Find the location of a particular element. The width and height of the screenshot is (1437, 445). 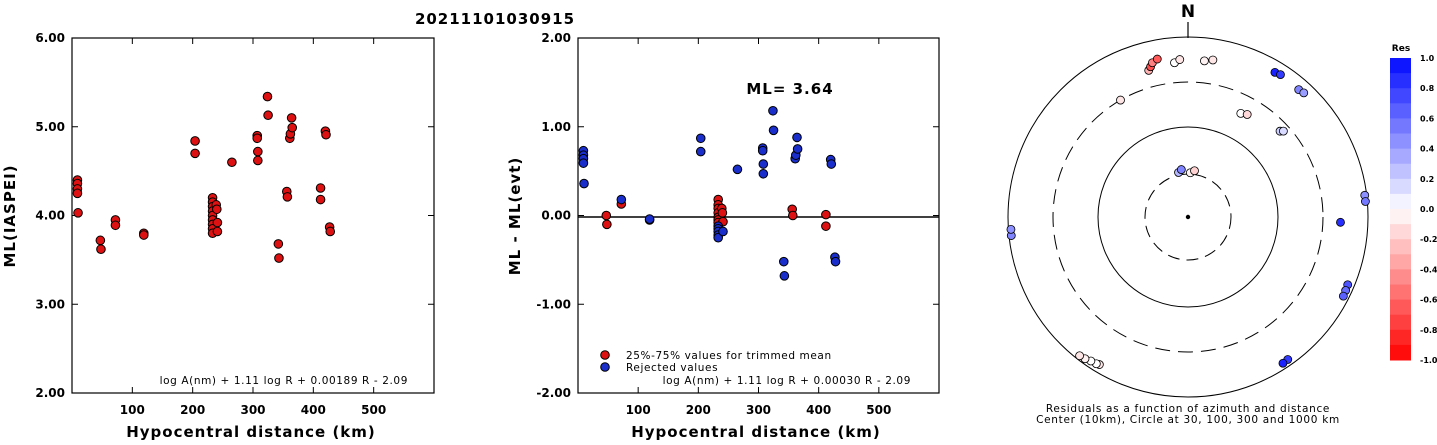

x-tick-label: 200 is located at coordinates (192, 410).